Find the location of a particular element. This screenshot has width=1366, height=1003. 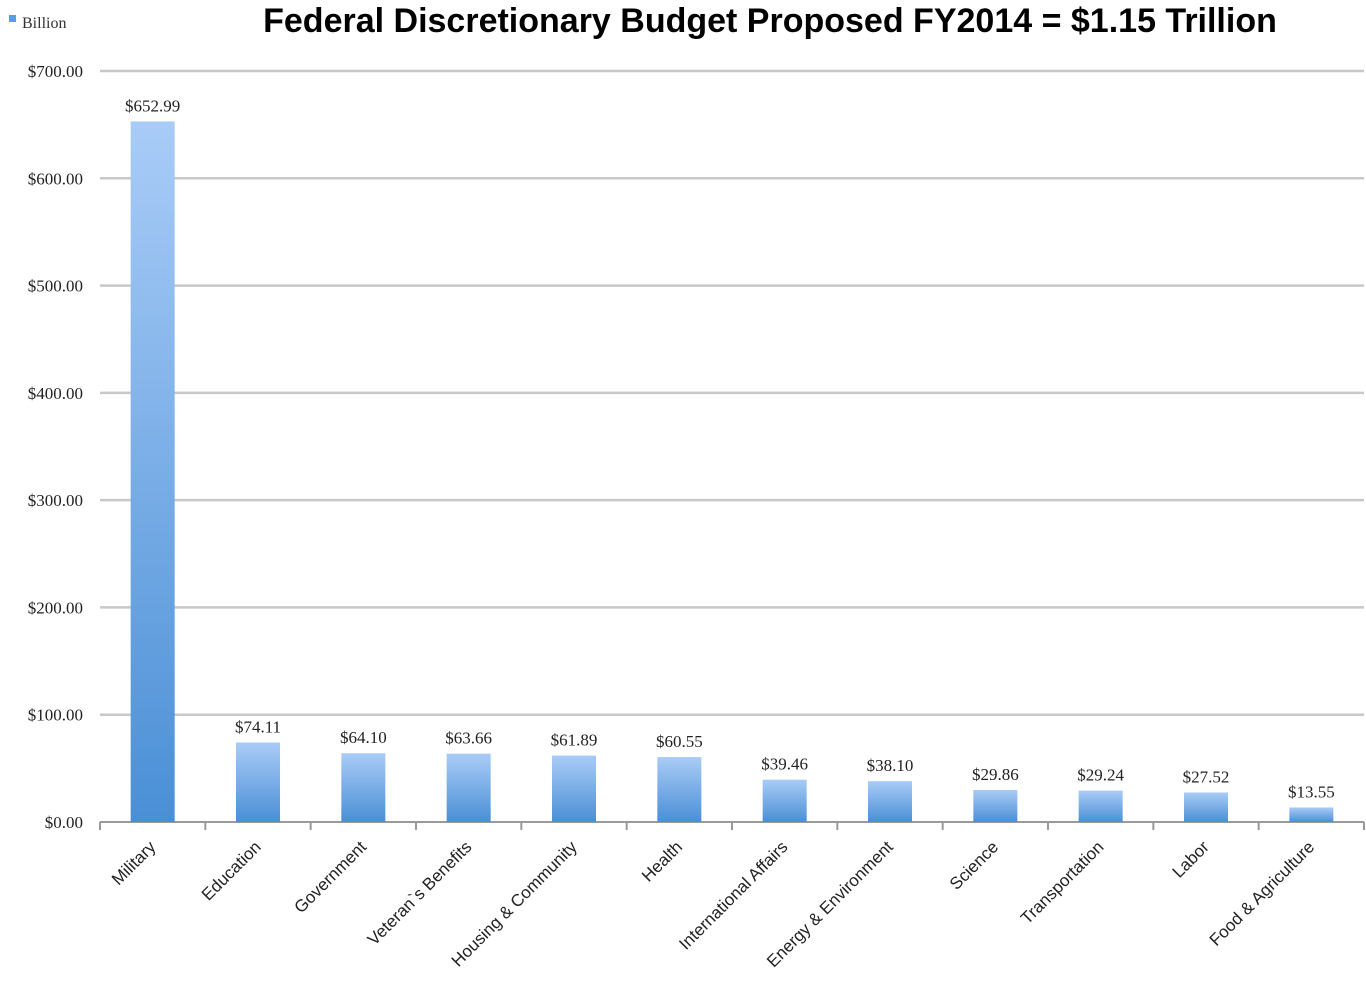

legend-label: Billion is located at coordinates (44, 23).